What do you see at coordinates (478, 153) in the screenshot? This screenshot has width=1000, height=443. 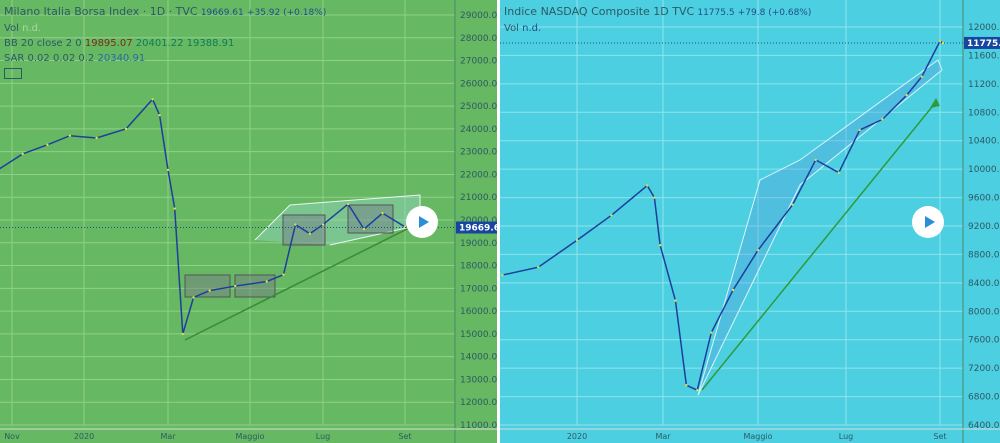 I see `y-tick-label: 23000.00` at bounding box center [478, 153].